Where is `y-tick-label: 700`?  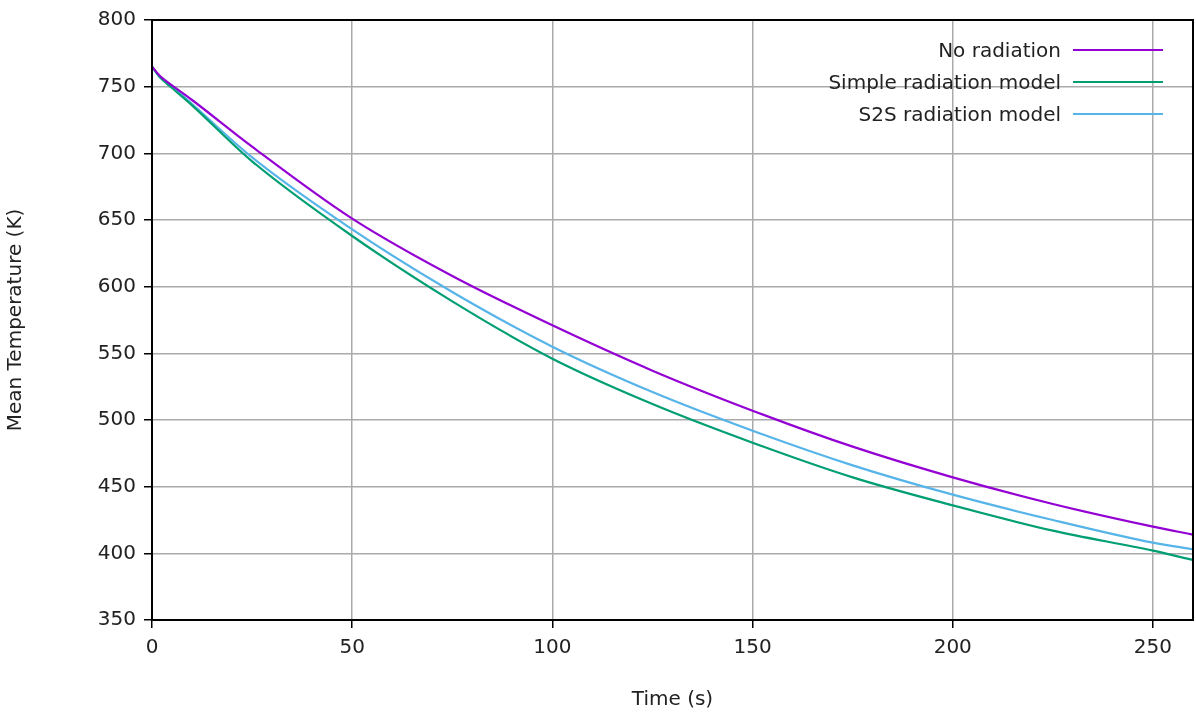 y-tick-label: 700 is located at coordinates (116, 151).